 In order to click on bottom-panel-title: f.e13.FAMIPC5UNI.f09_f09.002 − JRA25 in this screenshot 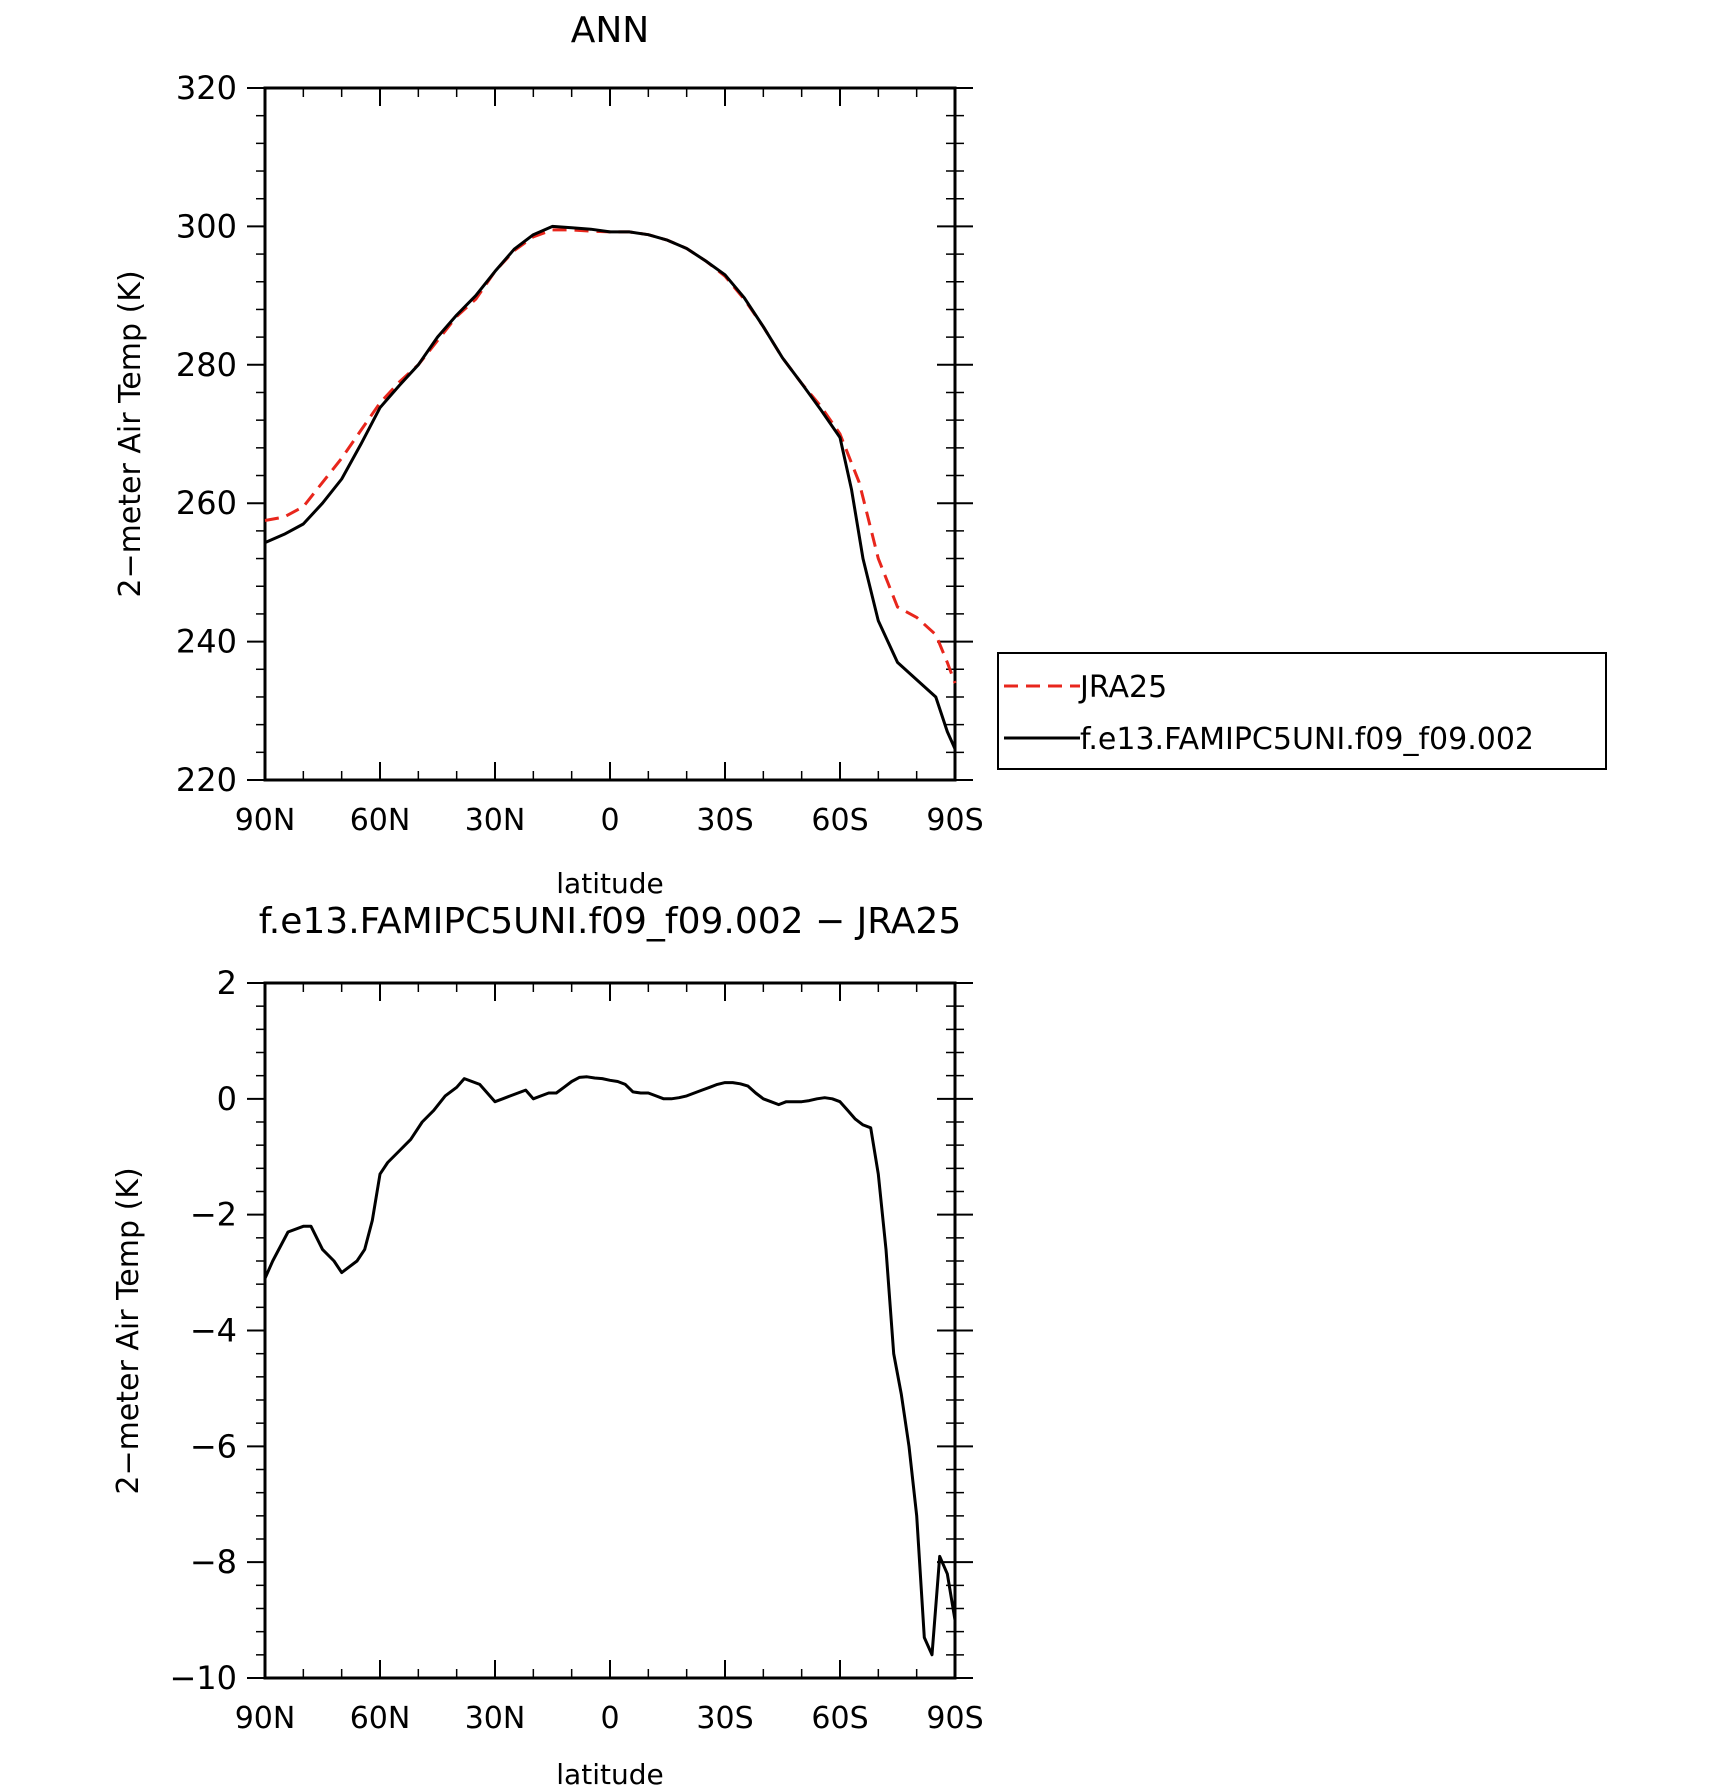, I will do `click(610, 921)`.